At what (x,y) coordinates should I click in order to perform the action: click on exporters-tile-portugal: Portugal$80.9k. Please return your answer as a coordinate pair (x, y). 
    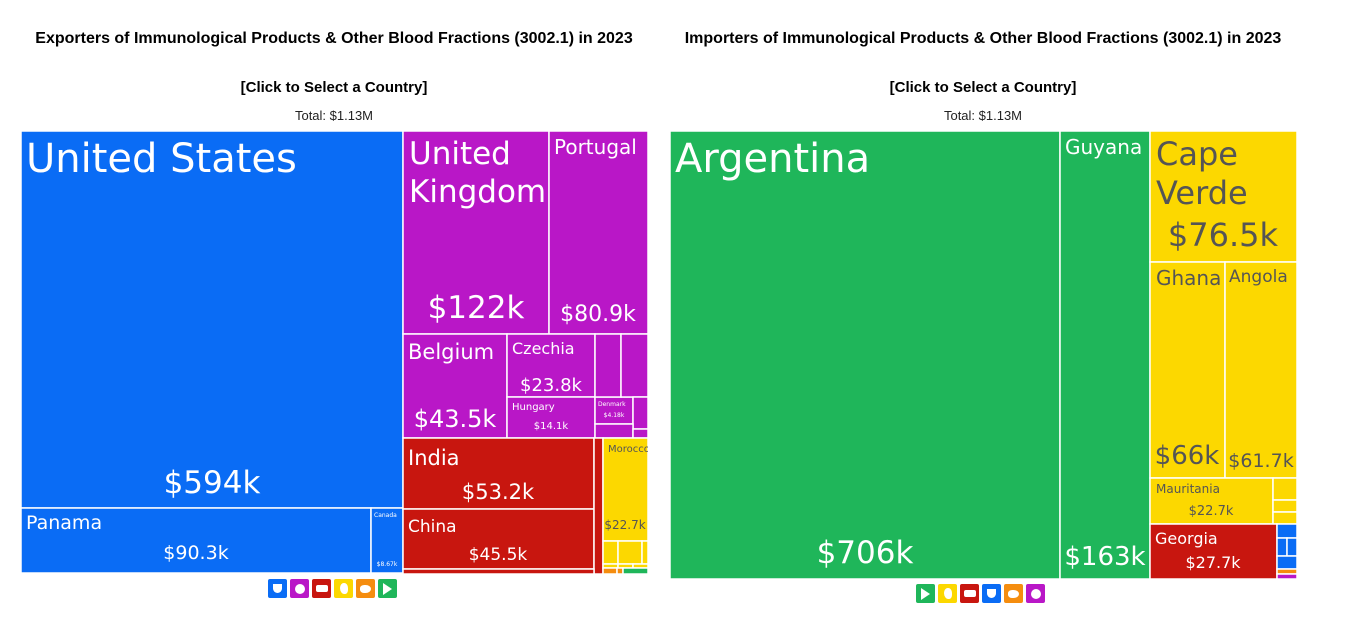
    Looking at the image, I should click on (598, 233).